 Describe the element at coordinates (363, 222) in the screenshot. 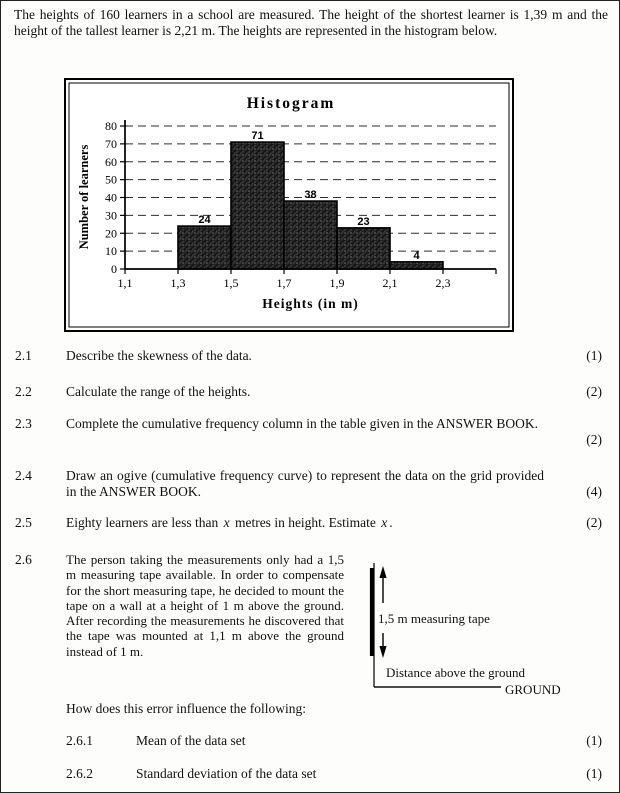

I see `svg-text: 23` at that location.